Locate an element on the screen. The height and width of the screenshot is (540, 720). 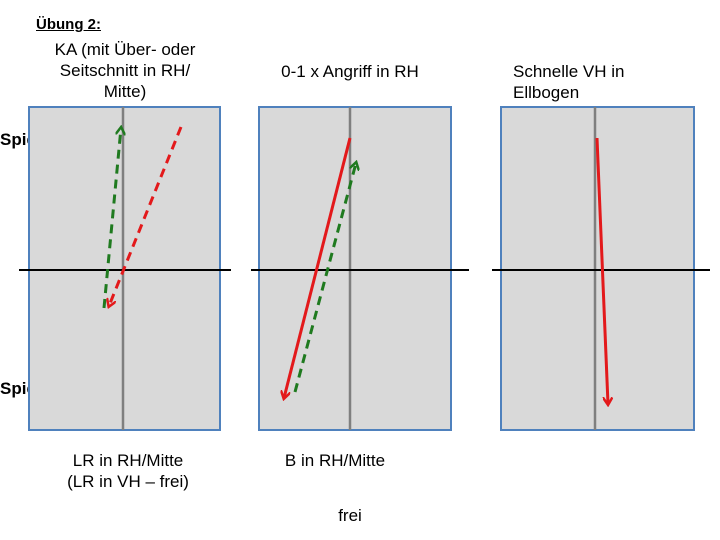
panel-2-bottom-caption: B in RH/Mitte is located at coordinates (335, 460).